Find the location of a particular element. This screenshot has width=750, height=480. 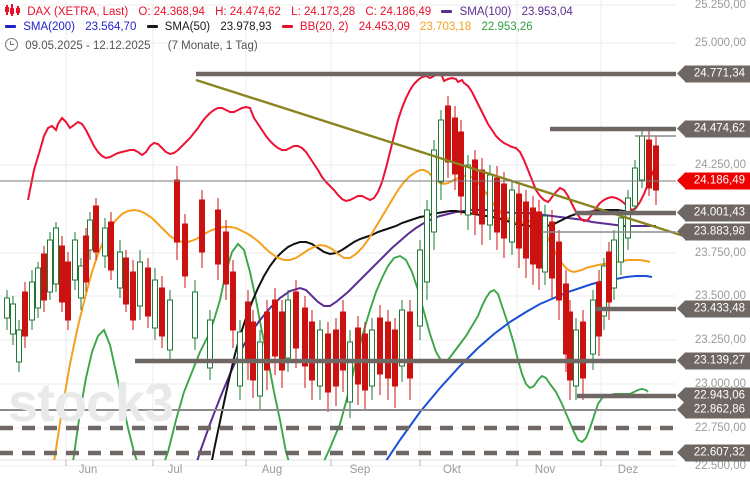

x-tick-label: Sep is located at coordinates (360, 470).